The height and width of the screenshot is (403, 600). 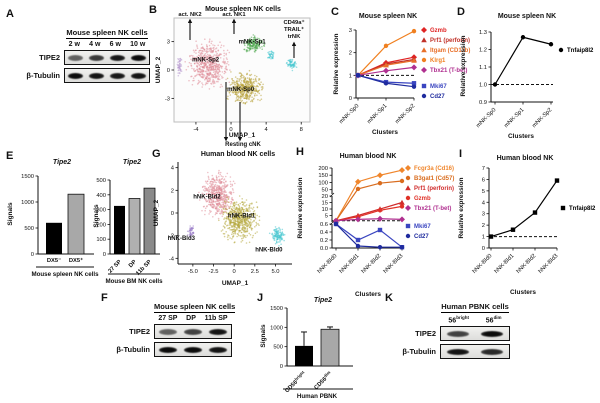 What do you see at coordinates (281, 367) in the screenshot?
I see `y-tick-label: 0` at bounding box center [281, 367].